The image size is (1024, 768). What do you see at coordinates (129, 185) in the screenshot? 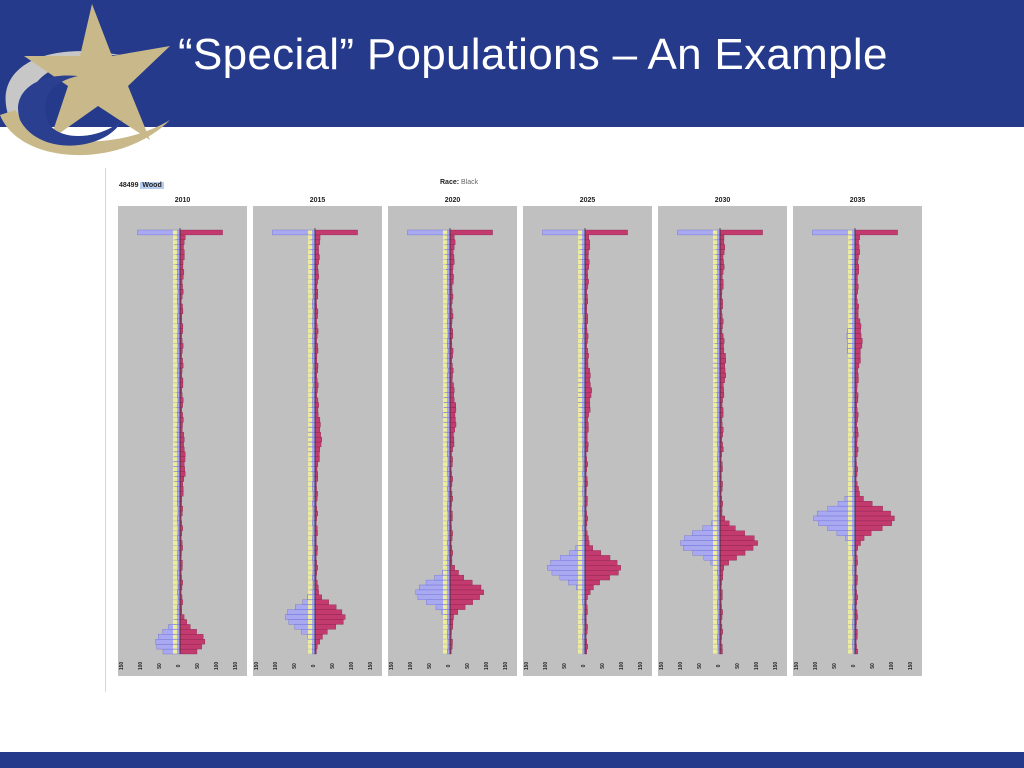
I see `county-code: 48499` at bounding box center [129, 185].